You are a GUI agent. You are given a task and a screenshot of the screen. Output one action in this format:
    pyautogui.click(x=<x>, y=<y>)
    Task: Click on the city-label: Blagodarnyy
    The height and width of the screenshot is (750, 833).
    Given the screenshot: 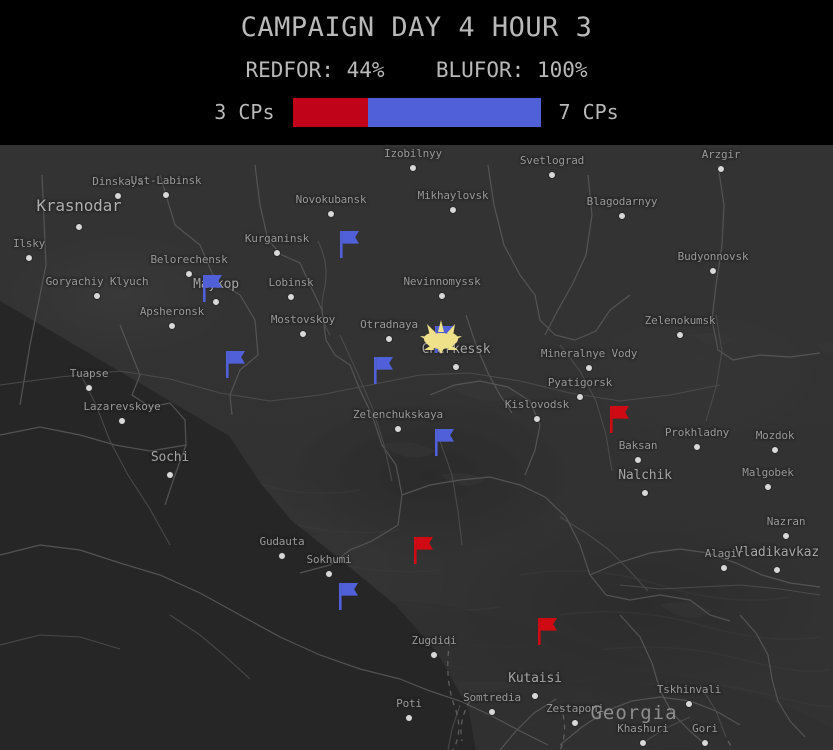 What is the action you would take?
    pyautogui.click(x=622, y=201)
    